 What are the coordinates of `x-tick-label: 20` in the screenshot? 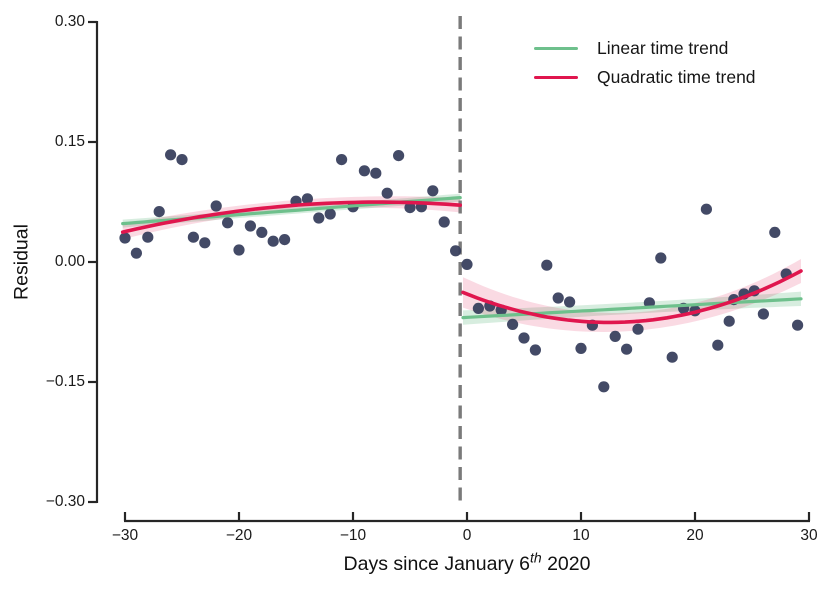 It's located at (695, 535).